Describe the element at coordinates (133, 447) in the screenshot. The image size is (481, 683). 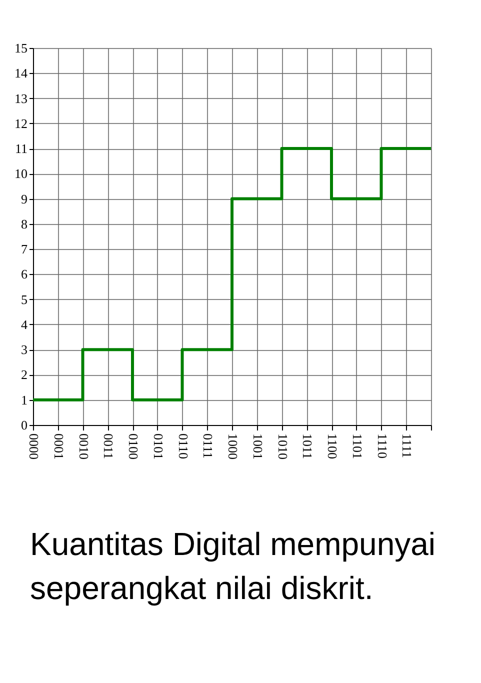
I see `x-tick-label: 0100` at that location.